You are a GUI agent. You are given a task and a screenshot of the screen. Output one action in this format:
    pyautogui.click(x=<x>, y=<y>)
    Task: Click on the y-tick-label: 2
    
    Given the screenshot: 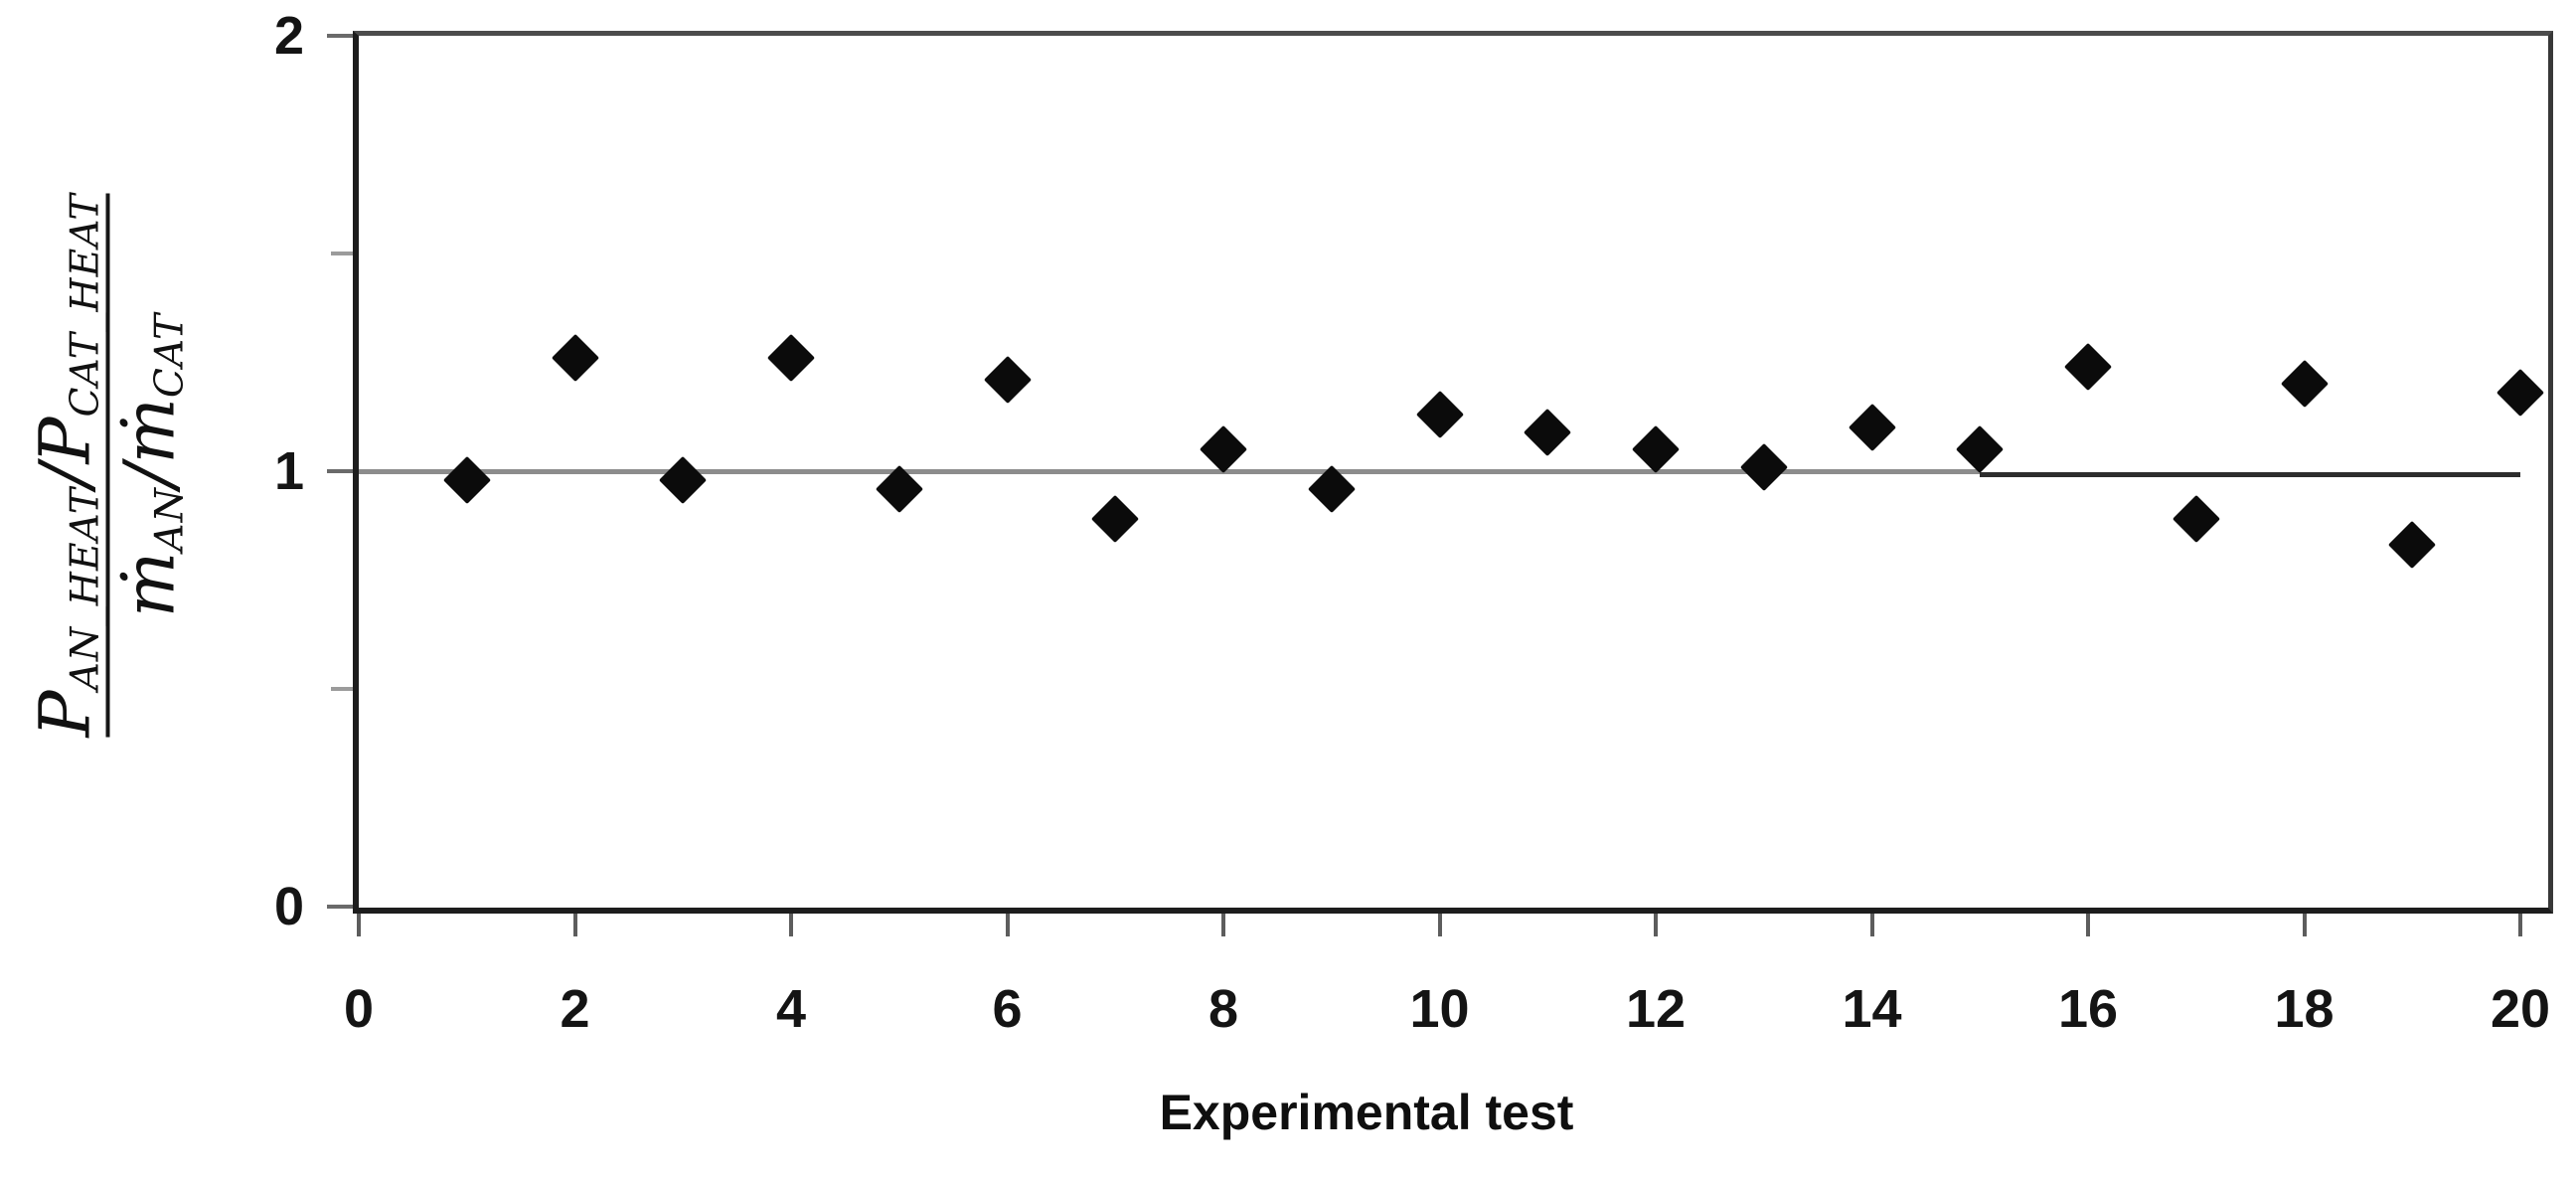 What is the action you would take?
    pyautogui.click(x=288, y=36)
    